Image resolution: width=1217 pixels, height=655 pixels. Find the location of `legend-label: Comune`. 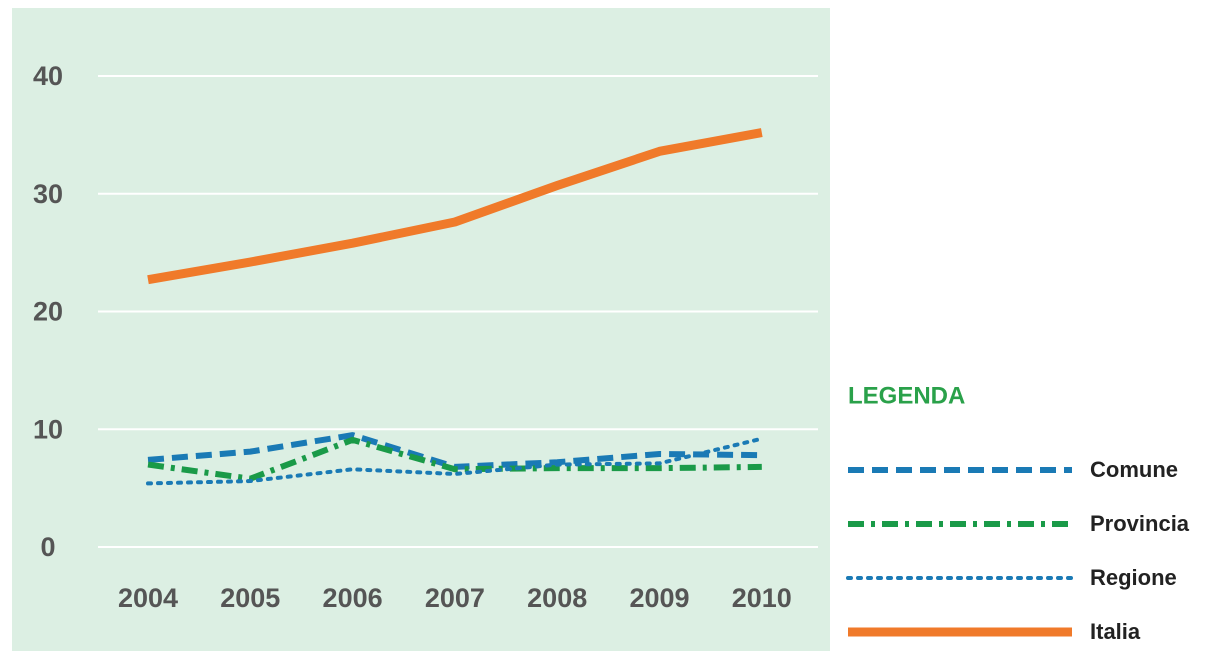

legend-label: Comune is located at coordinates (1134, 469).